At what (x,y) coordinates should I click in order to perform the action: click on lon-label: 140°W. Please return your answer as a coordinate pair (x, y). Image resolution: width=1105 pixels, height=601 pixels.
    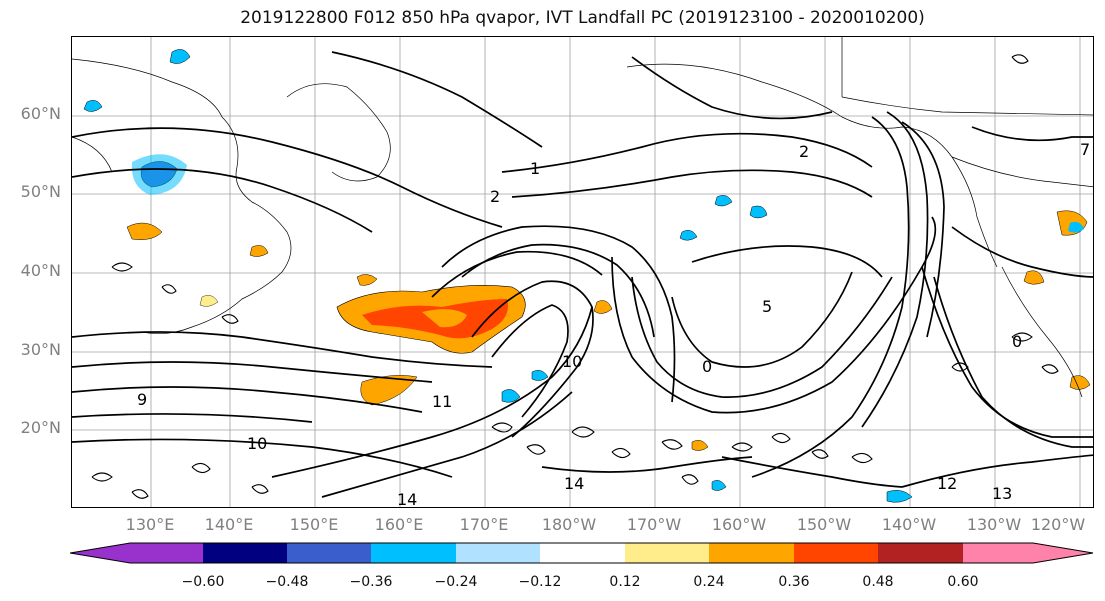
    Looking at the image, I should click on (909, 524).